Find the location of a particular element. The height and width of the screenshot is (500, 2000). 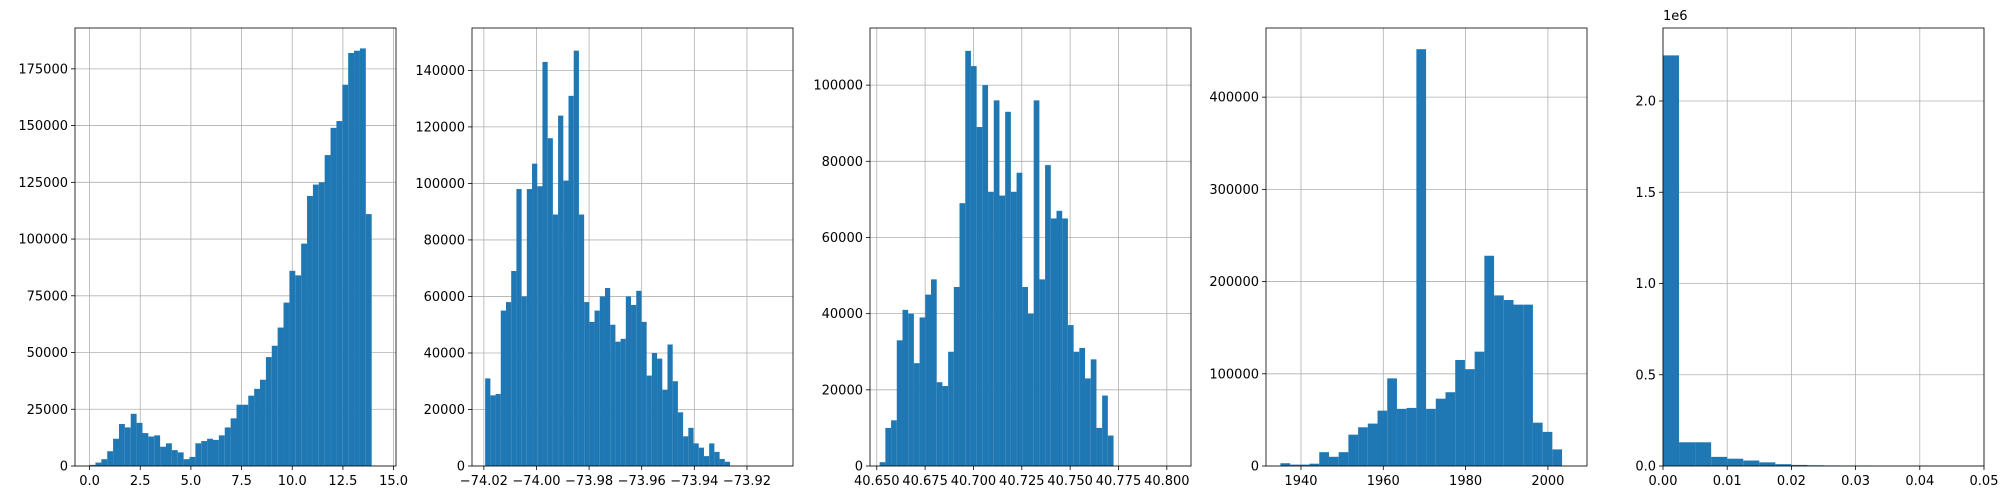

y-tick-label: 1.5 is located at coordinates (1645, 193).